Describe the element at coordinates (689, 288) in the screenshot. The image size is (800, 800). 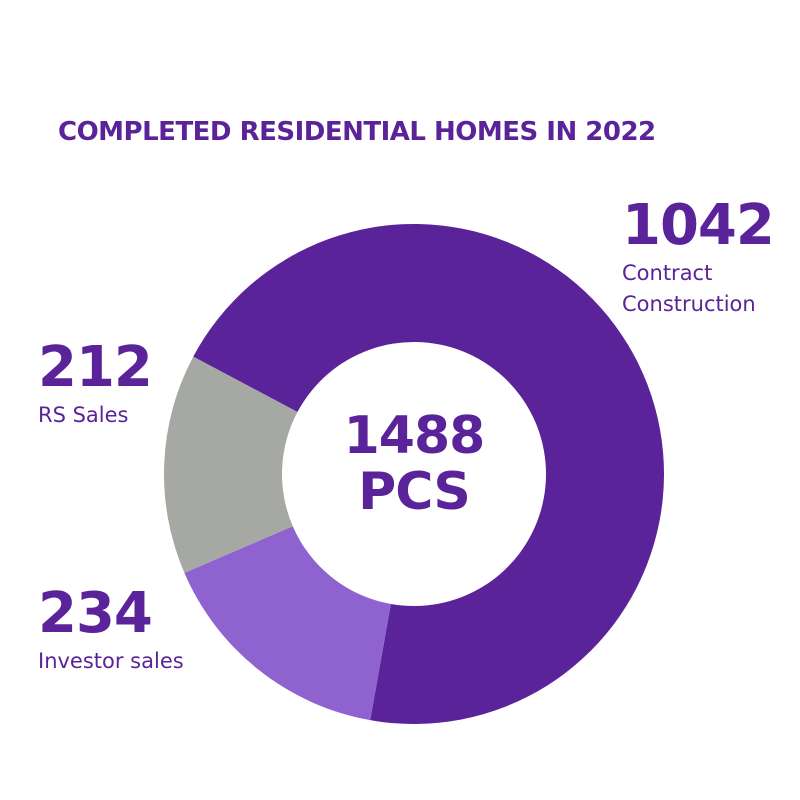
I see `callout-label: Contract Construction` at that location.